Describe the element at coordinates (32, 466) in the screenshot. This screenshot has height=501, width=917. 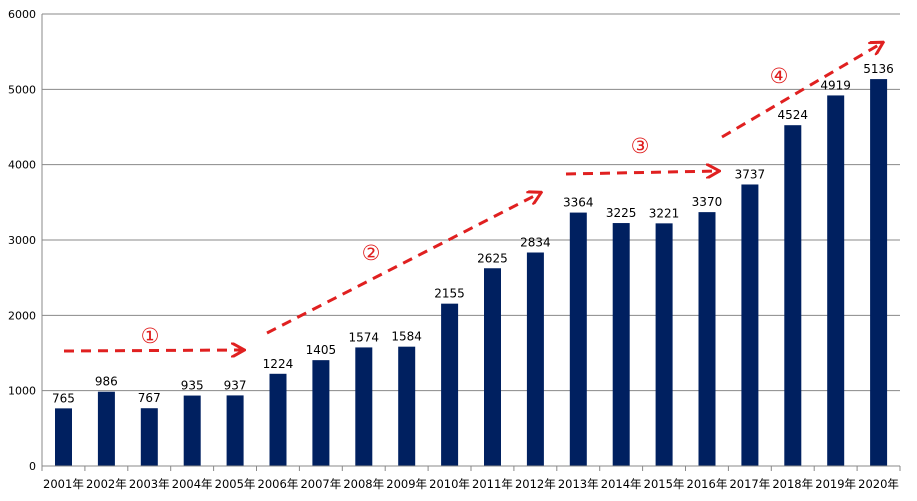
I see `y-tick-label: 0` at that location.